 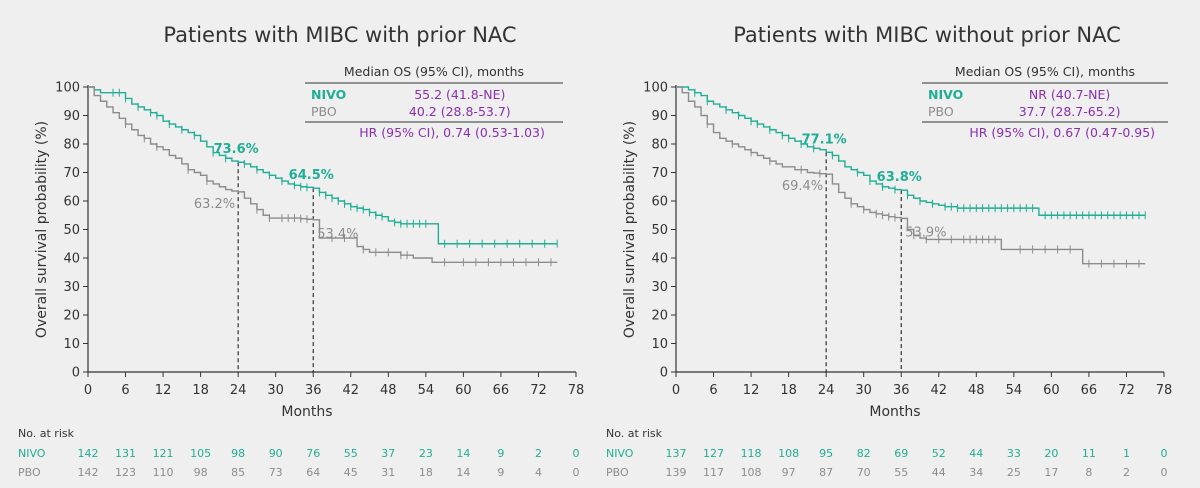 What do you see at coordinates (1051, 453) in the screenshot?
I see `at-risk-value: 20` at bounding box center [1051, 453].